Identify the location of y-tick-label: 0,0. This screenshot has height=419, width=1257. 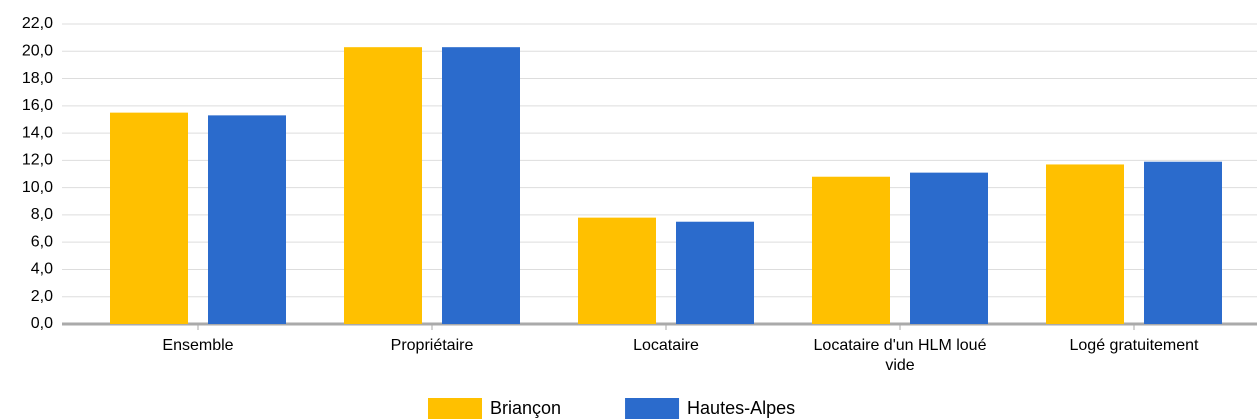
(42, 323).